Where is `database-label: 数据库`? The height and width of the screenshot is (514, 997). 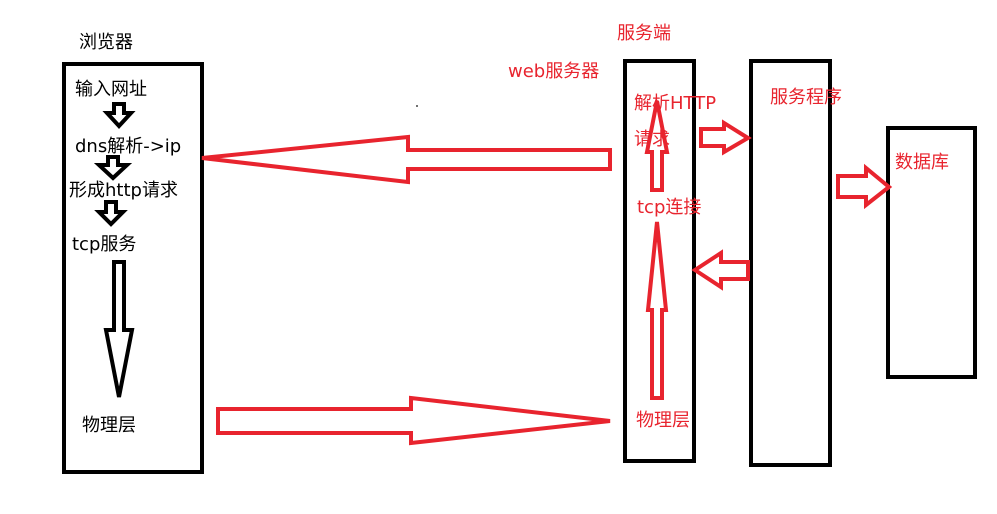
database-label: 数据库 is located at coordinates (922, 162).